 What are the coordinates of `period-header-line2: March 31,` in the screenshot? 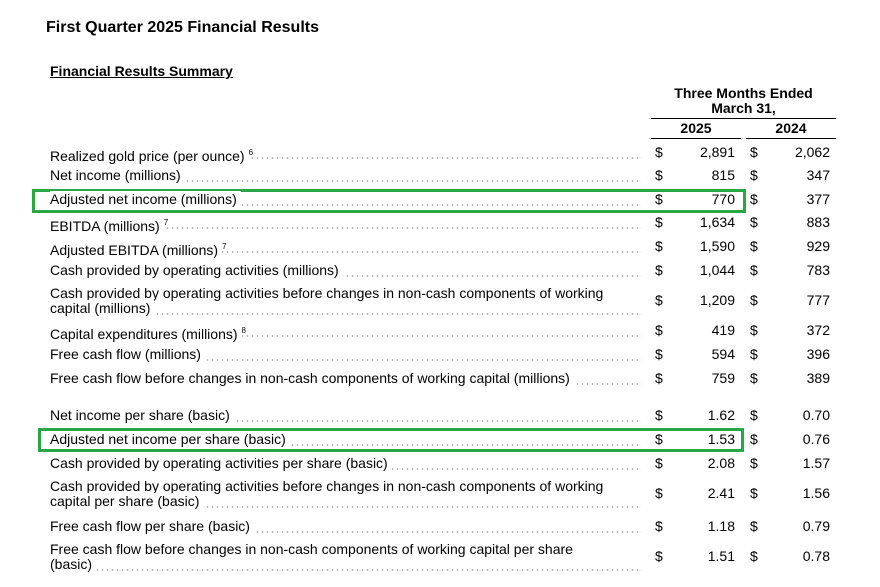 It's located at (743, 108).